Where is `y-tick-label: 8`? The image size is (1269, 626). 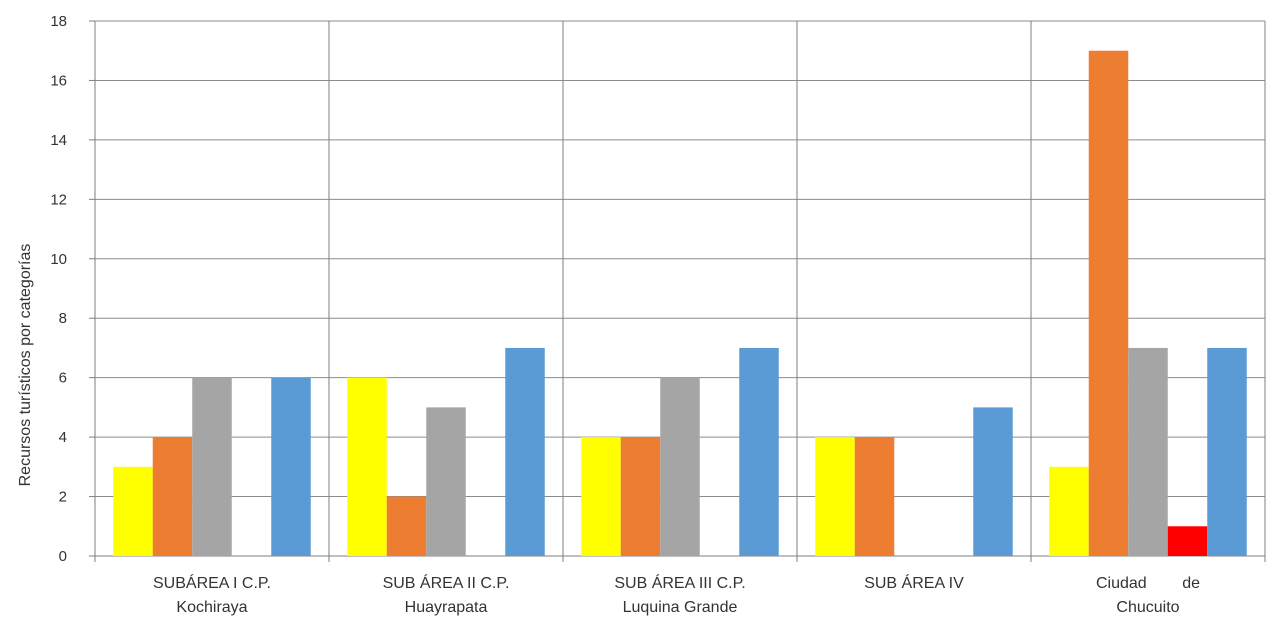 y-tick-label: 8 is located at coordinates (63, 318).